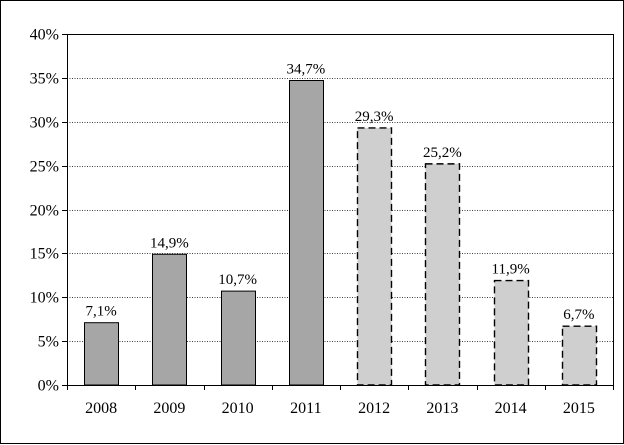 This screenshot has width=624, height=445. I want to click on y-tick-label: 20%, so click(44, 211).